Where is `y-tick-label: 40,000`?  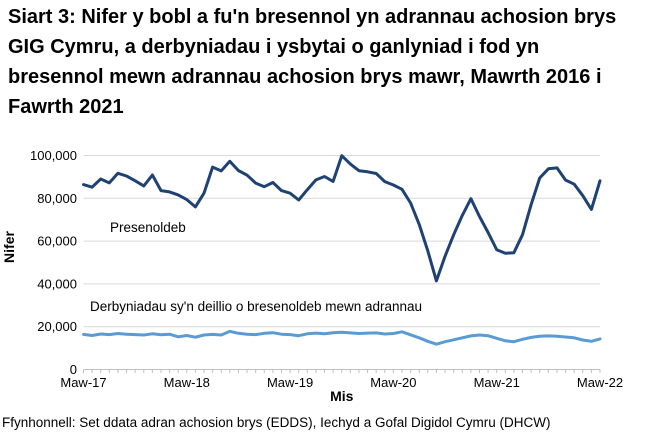
y-tick-label: 40,000 is located at coordinates (57, 283).